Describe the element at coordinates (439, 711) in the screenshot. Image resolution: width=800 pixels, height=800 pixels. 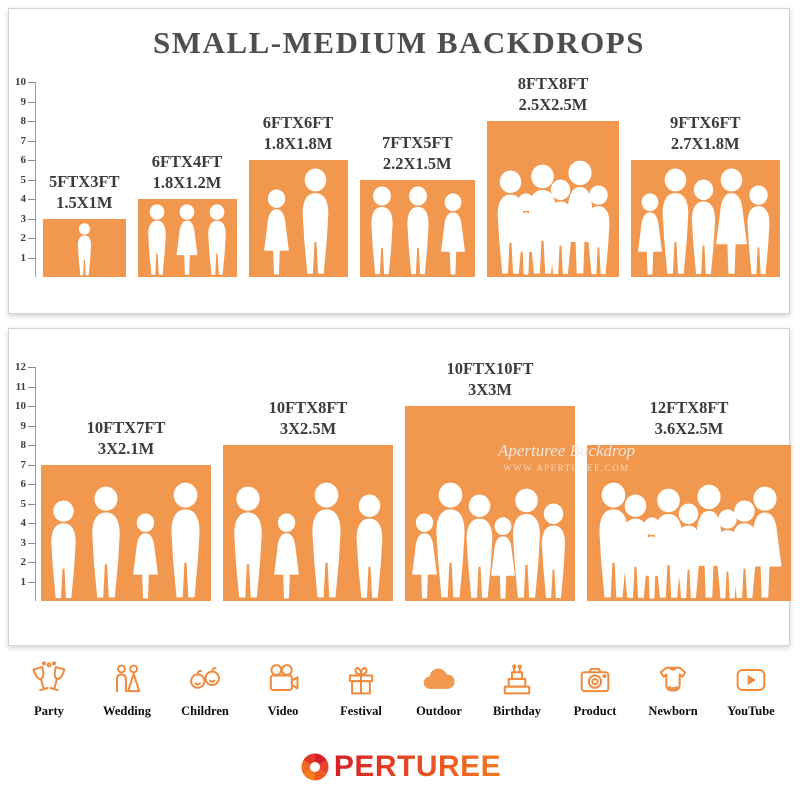
I see `category-label: Outdoor` at that location.